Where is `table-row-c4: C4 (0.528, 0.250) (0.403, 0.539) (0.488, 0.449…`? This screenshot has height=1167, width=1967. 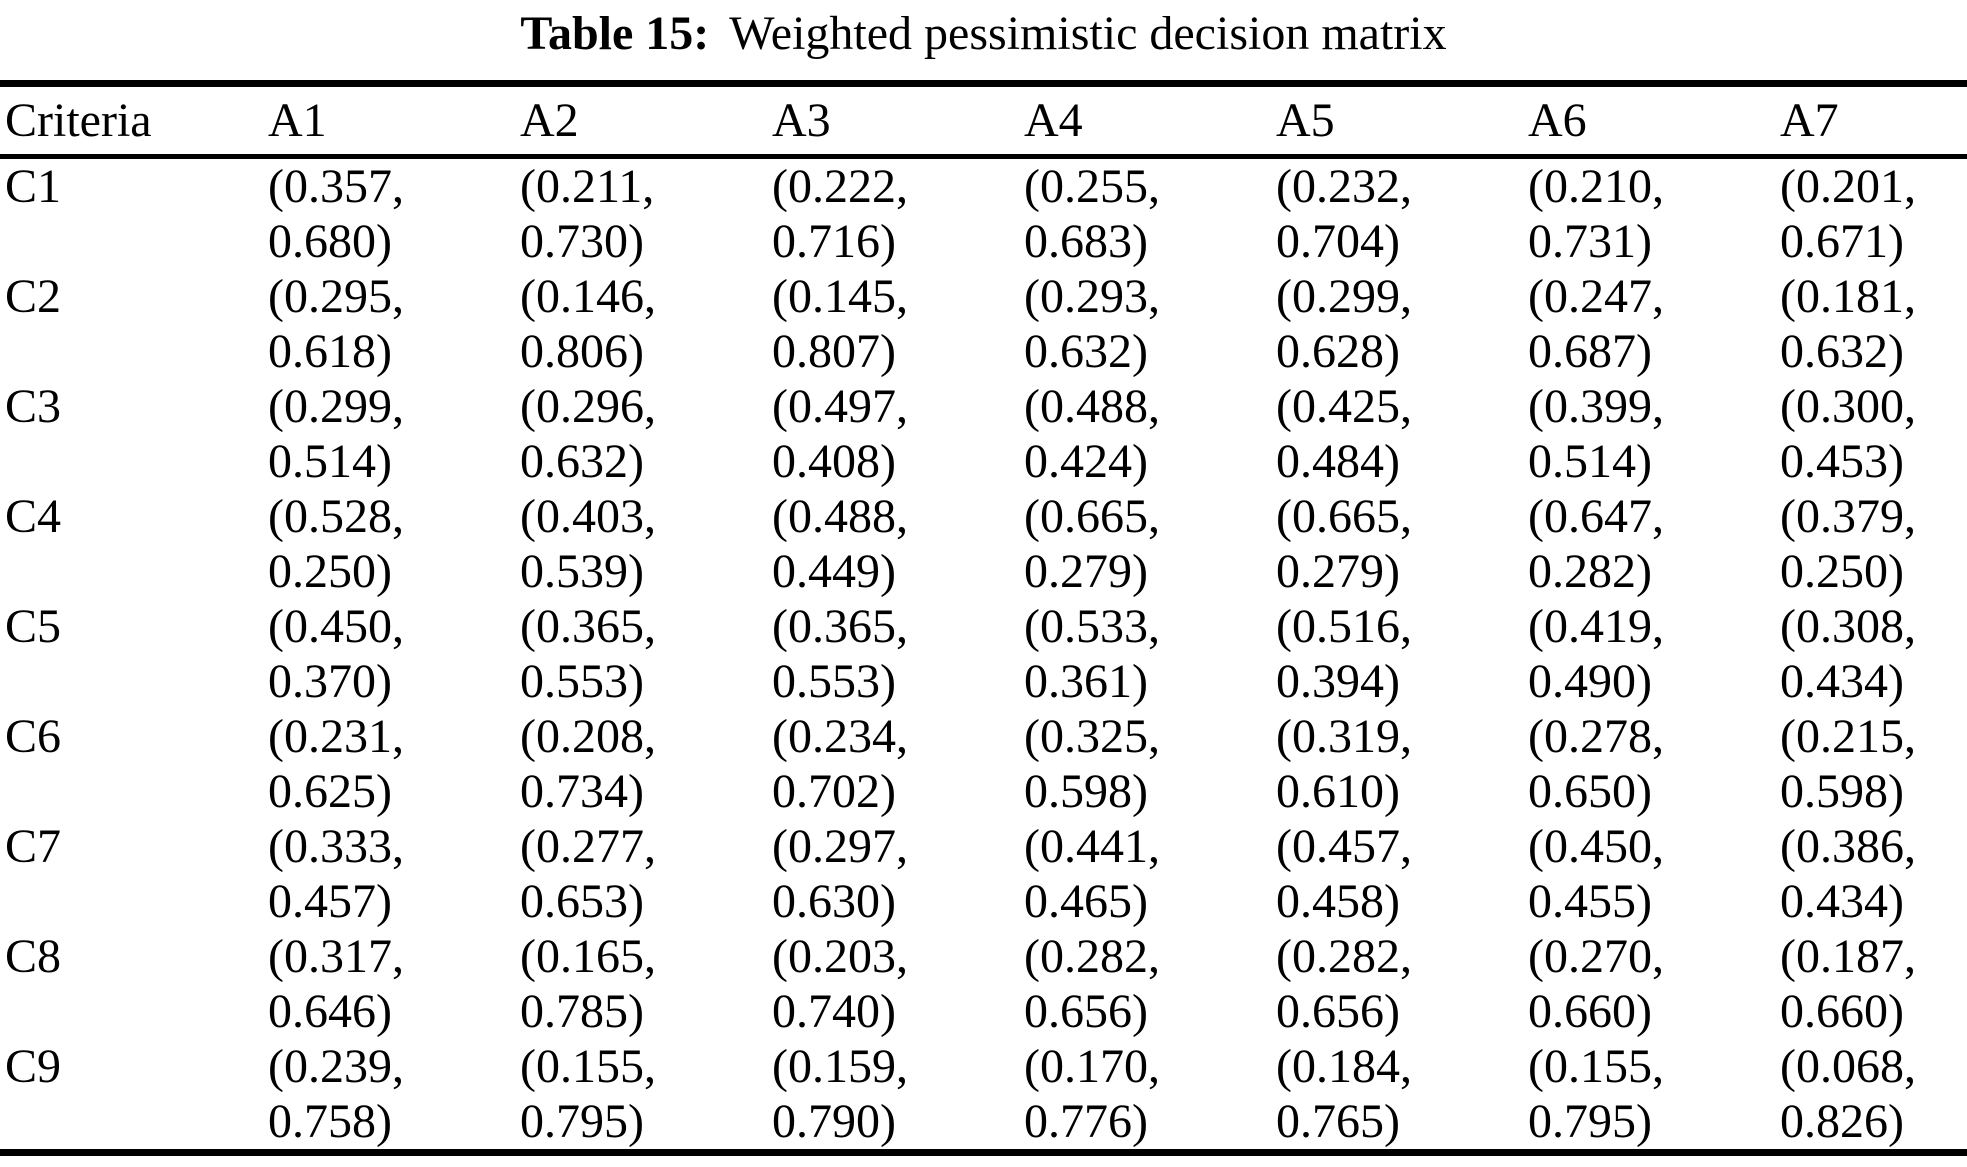
table-row-c4: C4 (0.528, 0.250) (0.403, 0.539) (0.488, 0.449… is located at coordinates (983, 544).